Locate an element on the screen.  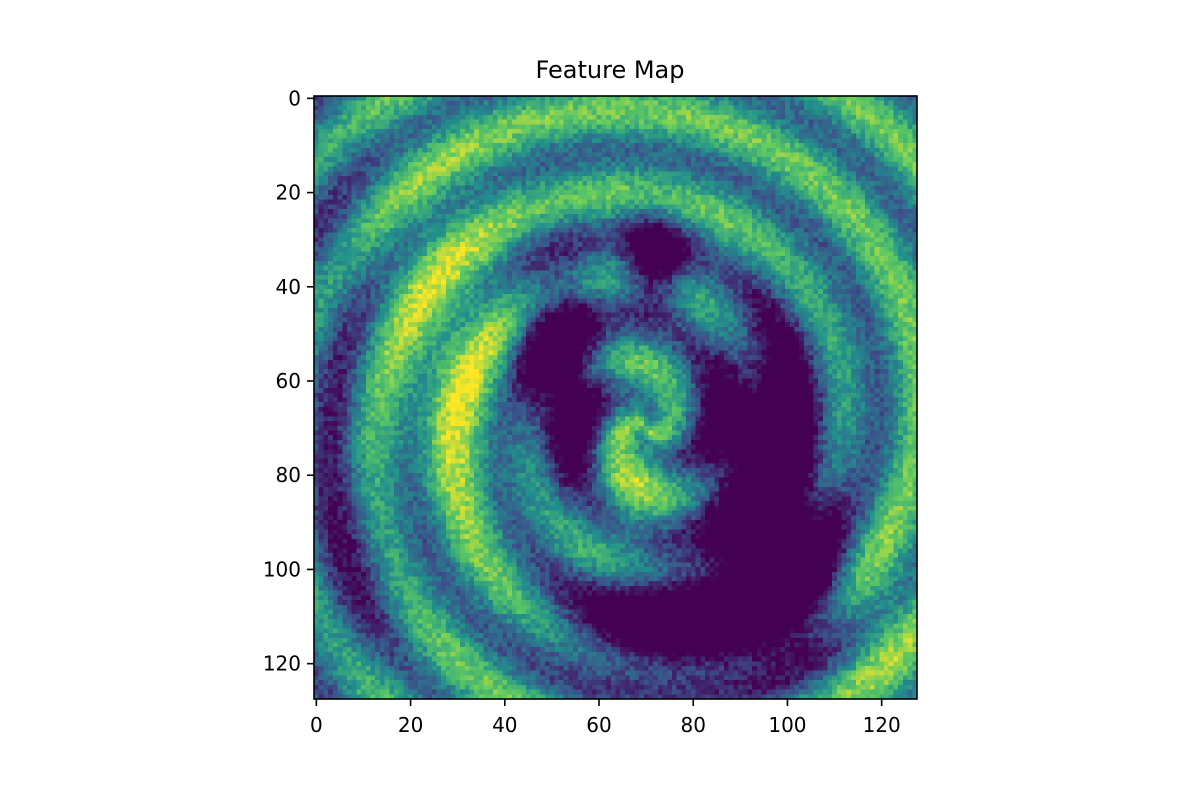
x-tick-label: 120 is located at coordinates (882, 725).